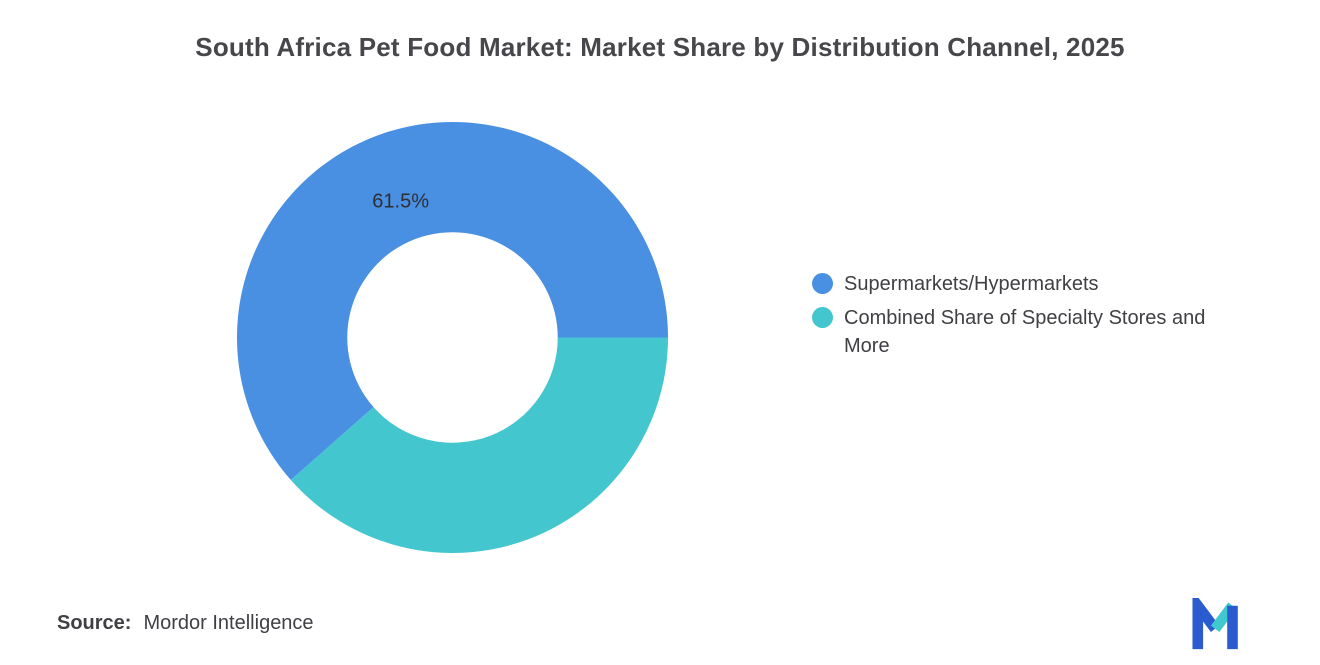 The height and width of the screenshot is (665, 1320). I want to click on legend-item-supermarkets: Supermarkets/Hypermarkets, so click(1034, 284).